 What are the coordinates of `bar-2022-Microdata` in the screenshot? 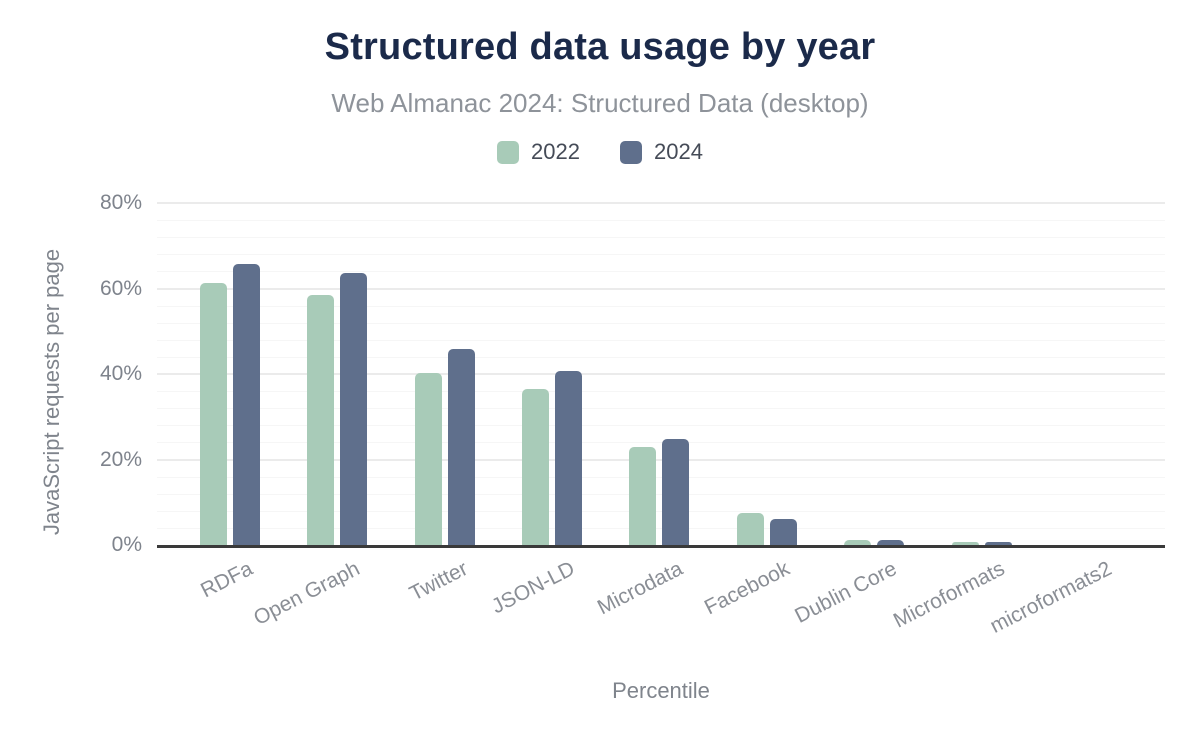 It's located at (643, 496).